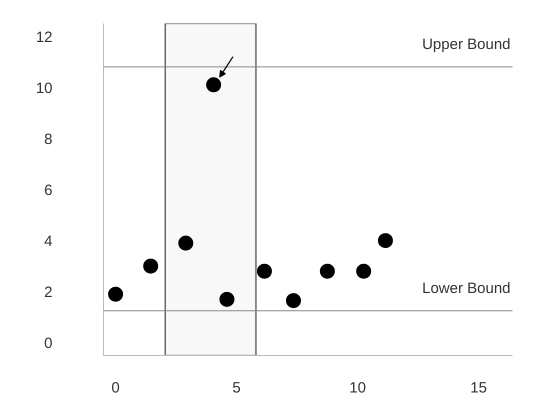  What do you see at coordinates (48, 241) in the screenshot?
I see `y-tick-label: 4` at bounding box center [48, 241].